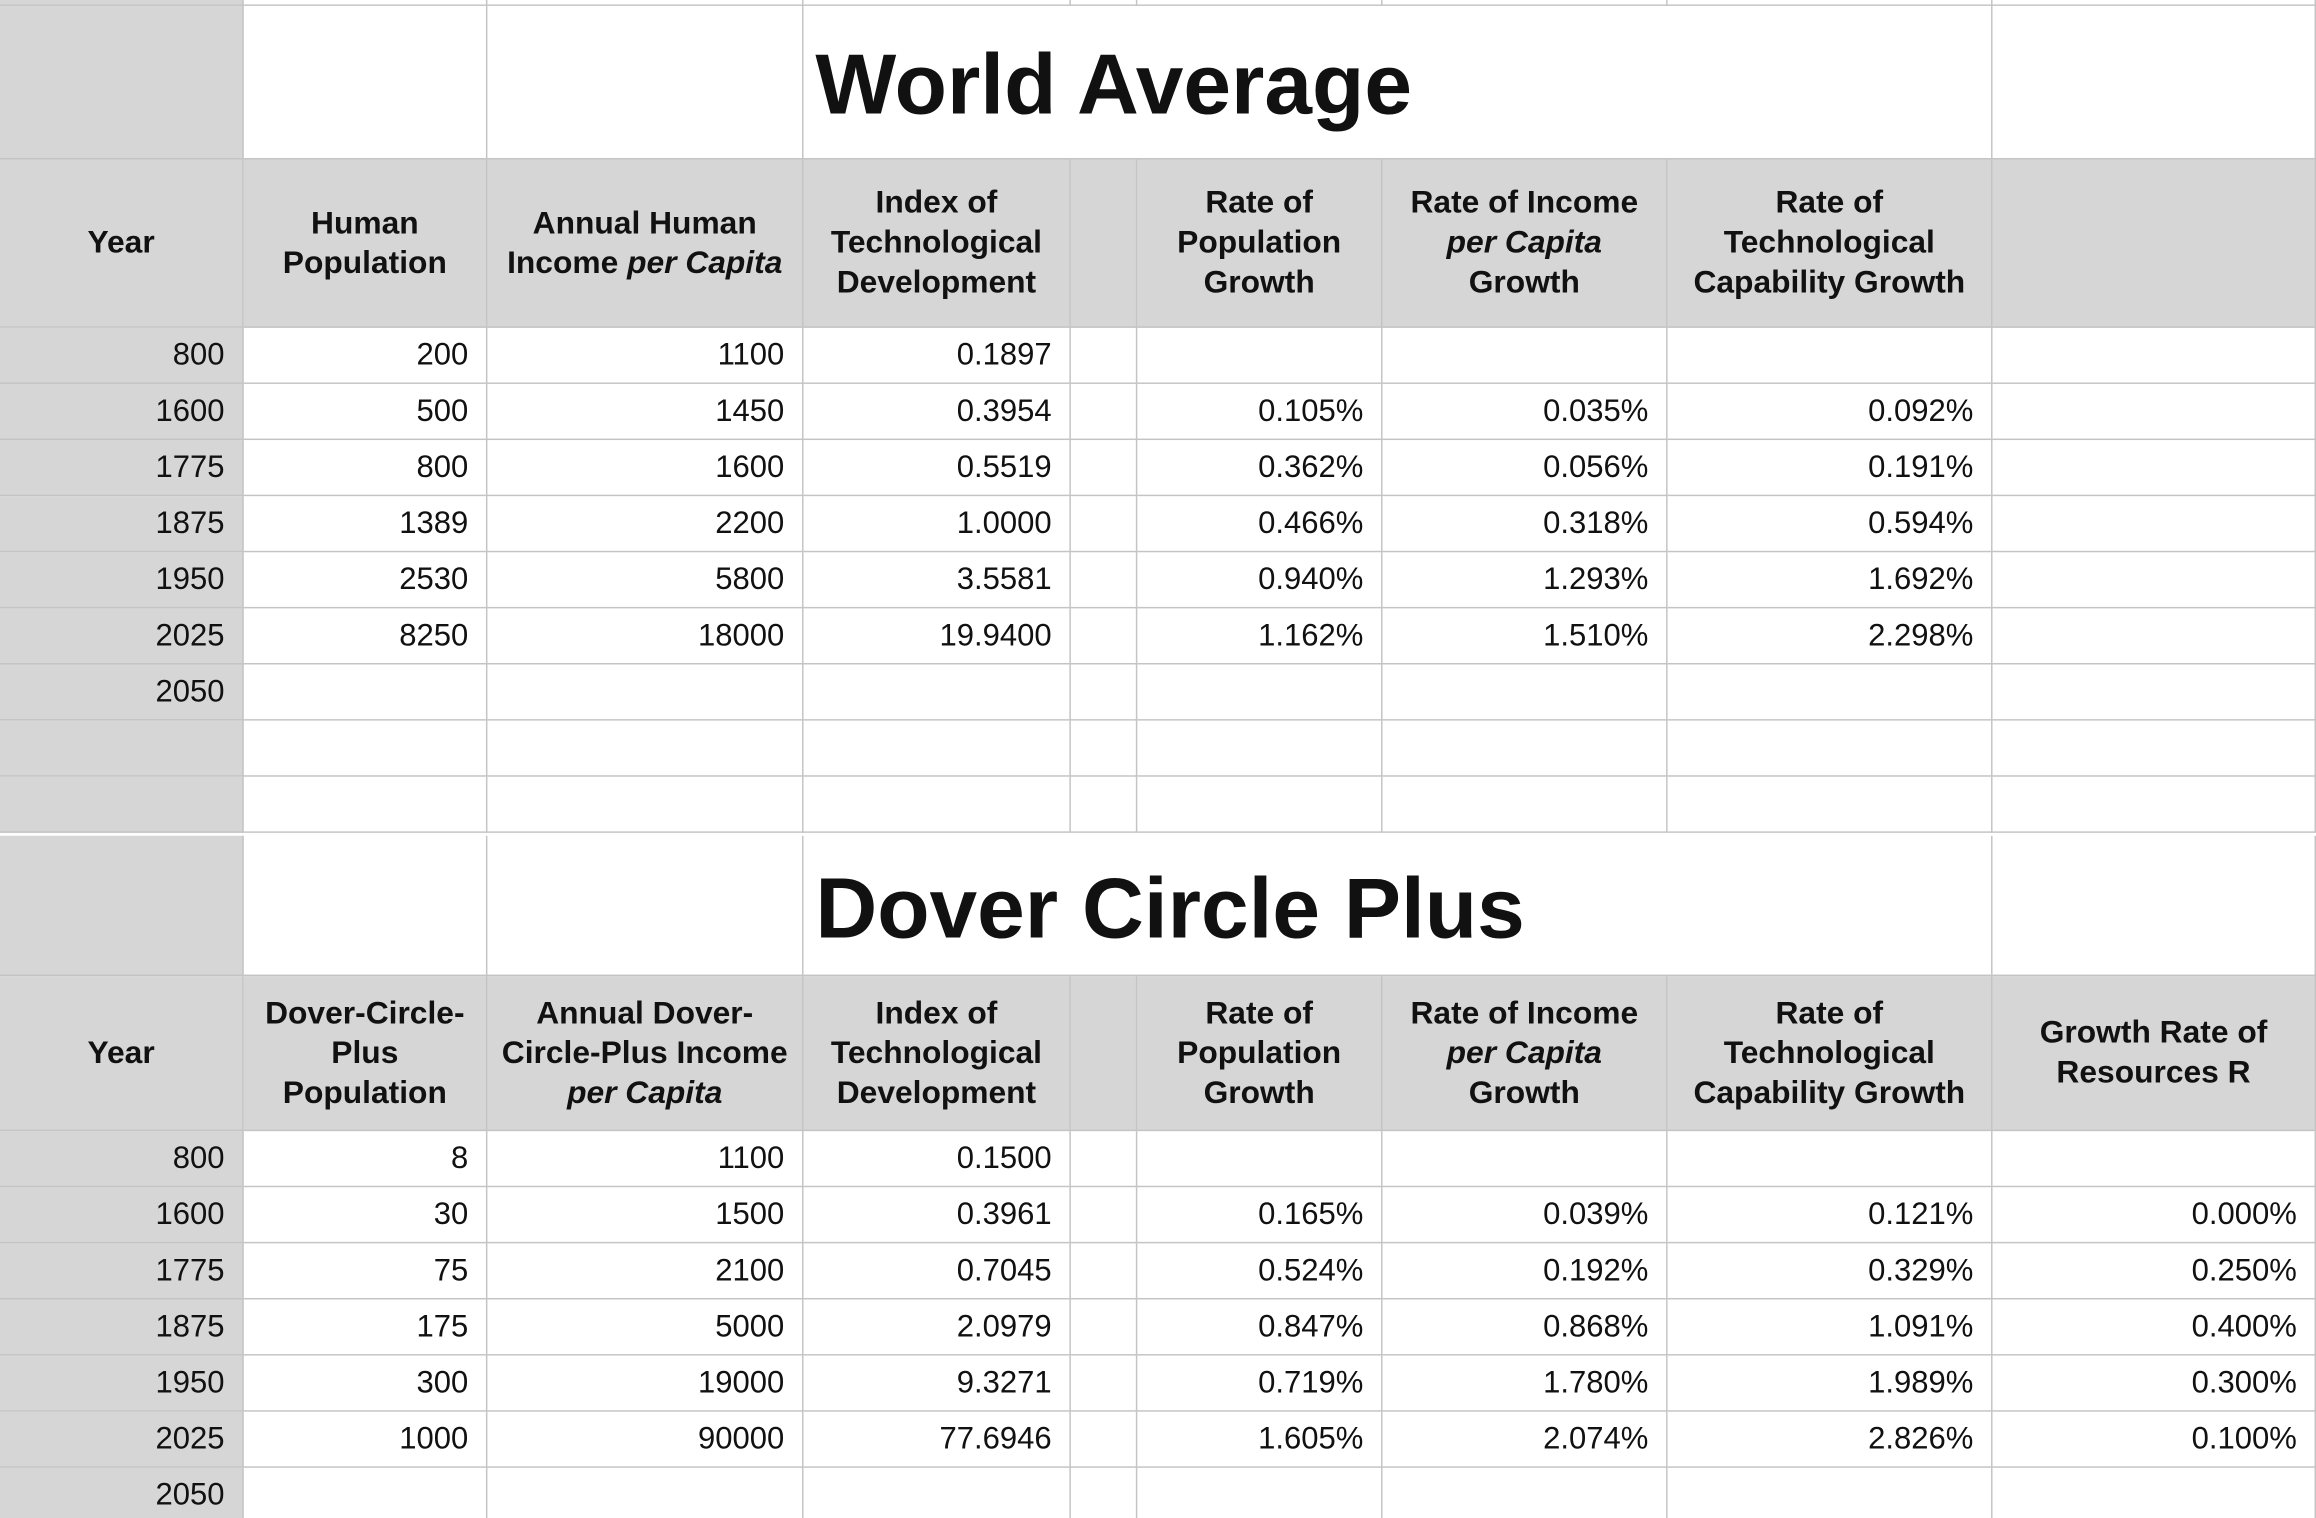  Describe the element at coordinates (122, 636) in the screenshot. I see `row-header: 2025` at that location.